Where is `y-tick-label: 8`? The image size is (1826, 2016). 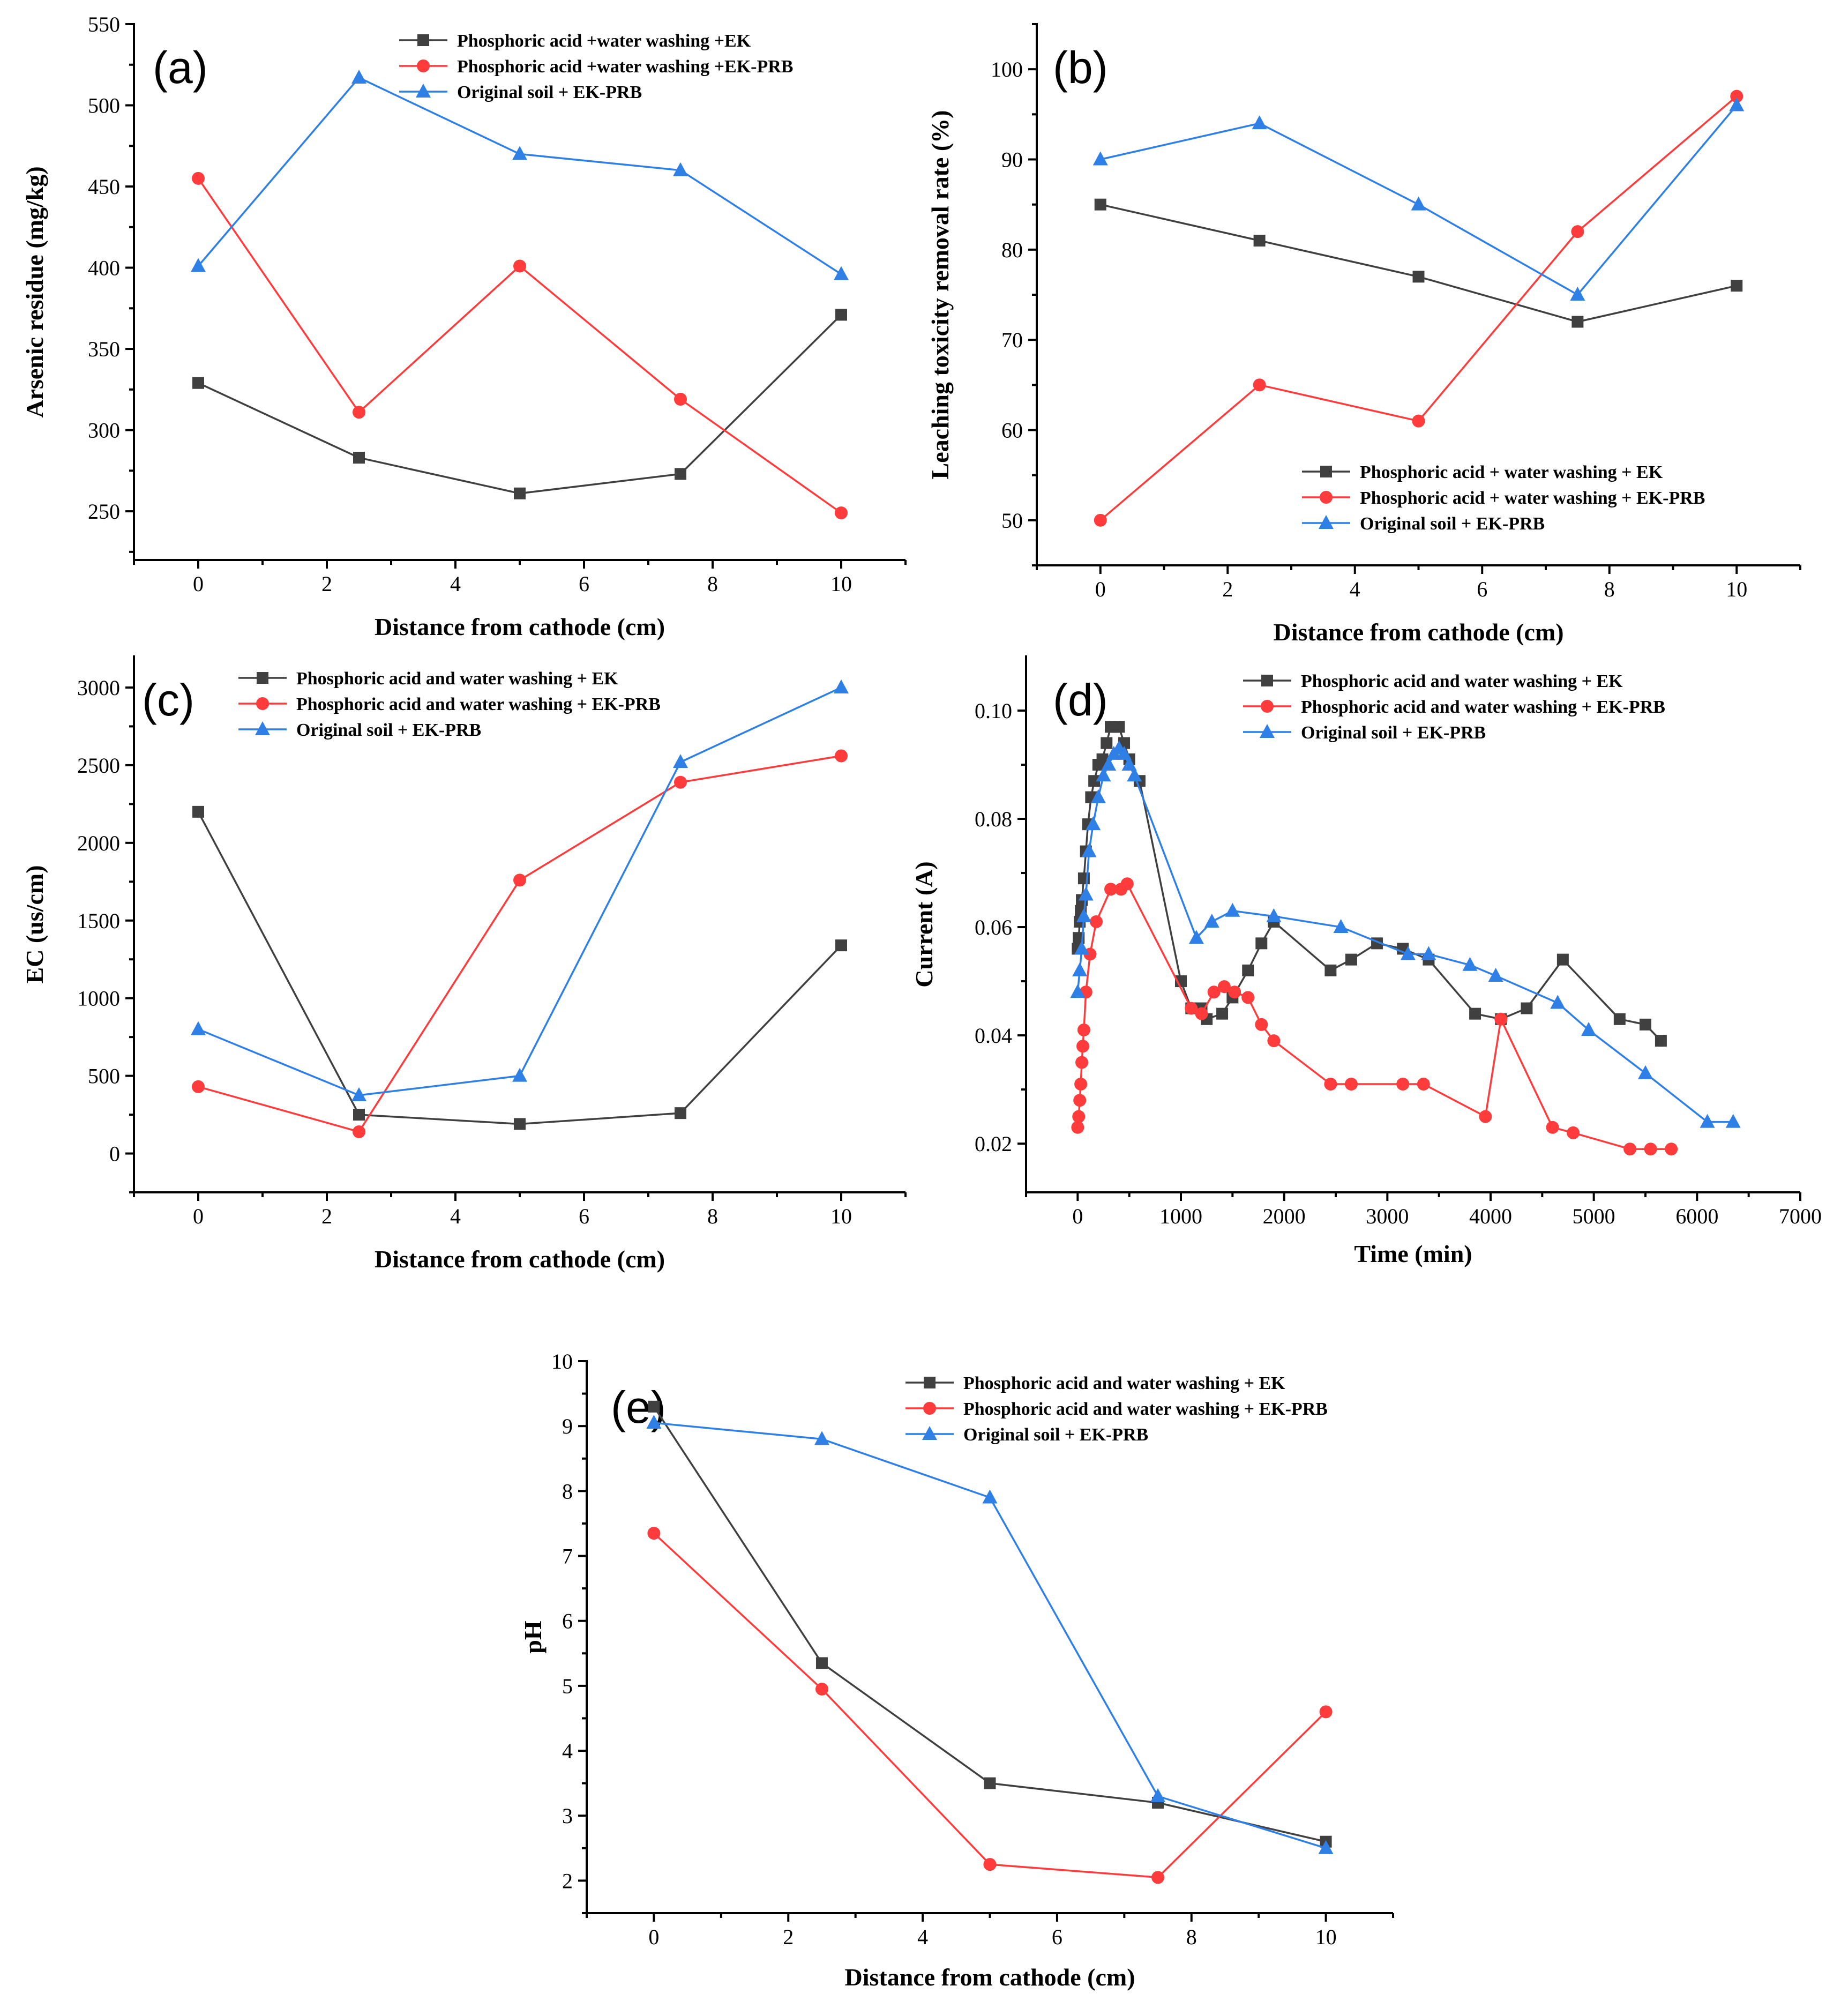 y-tick-label: 8 is located at coordinates (568, 1491).